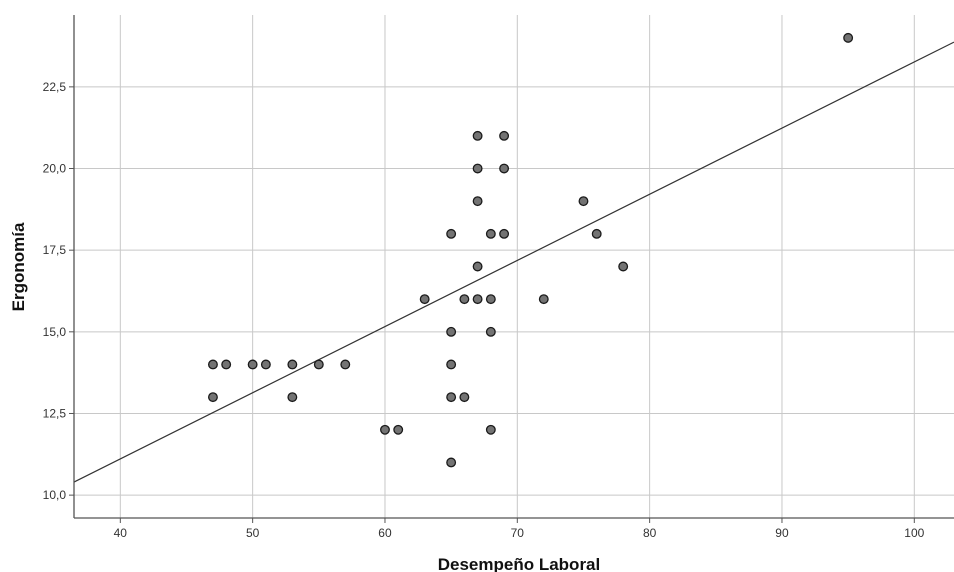 The width and height of the screenshot is (954, 572). What do you see at coordinates (519, 563) in the screenshot?
I see `x-axis-title: Desempeño Laboral` at bounding box center [519, 563].